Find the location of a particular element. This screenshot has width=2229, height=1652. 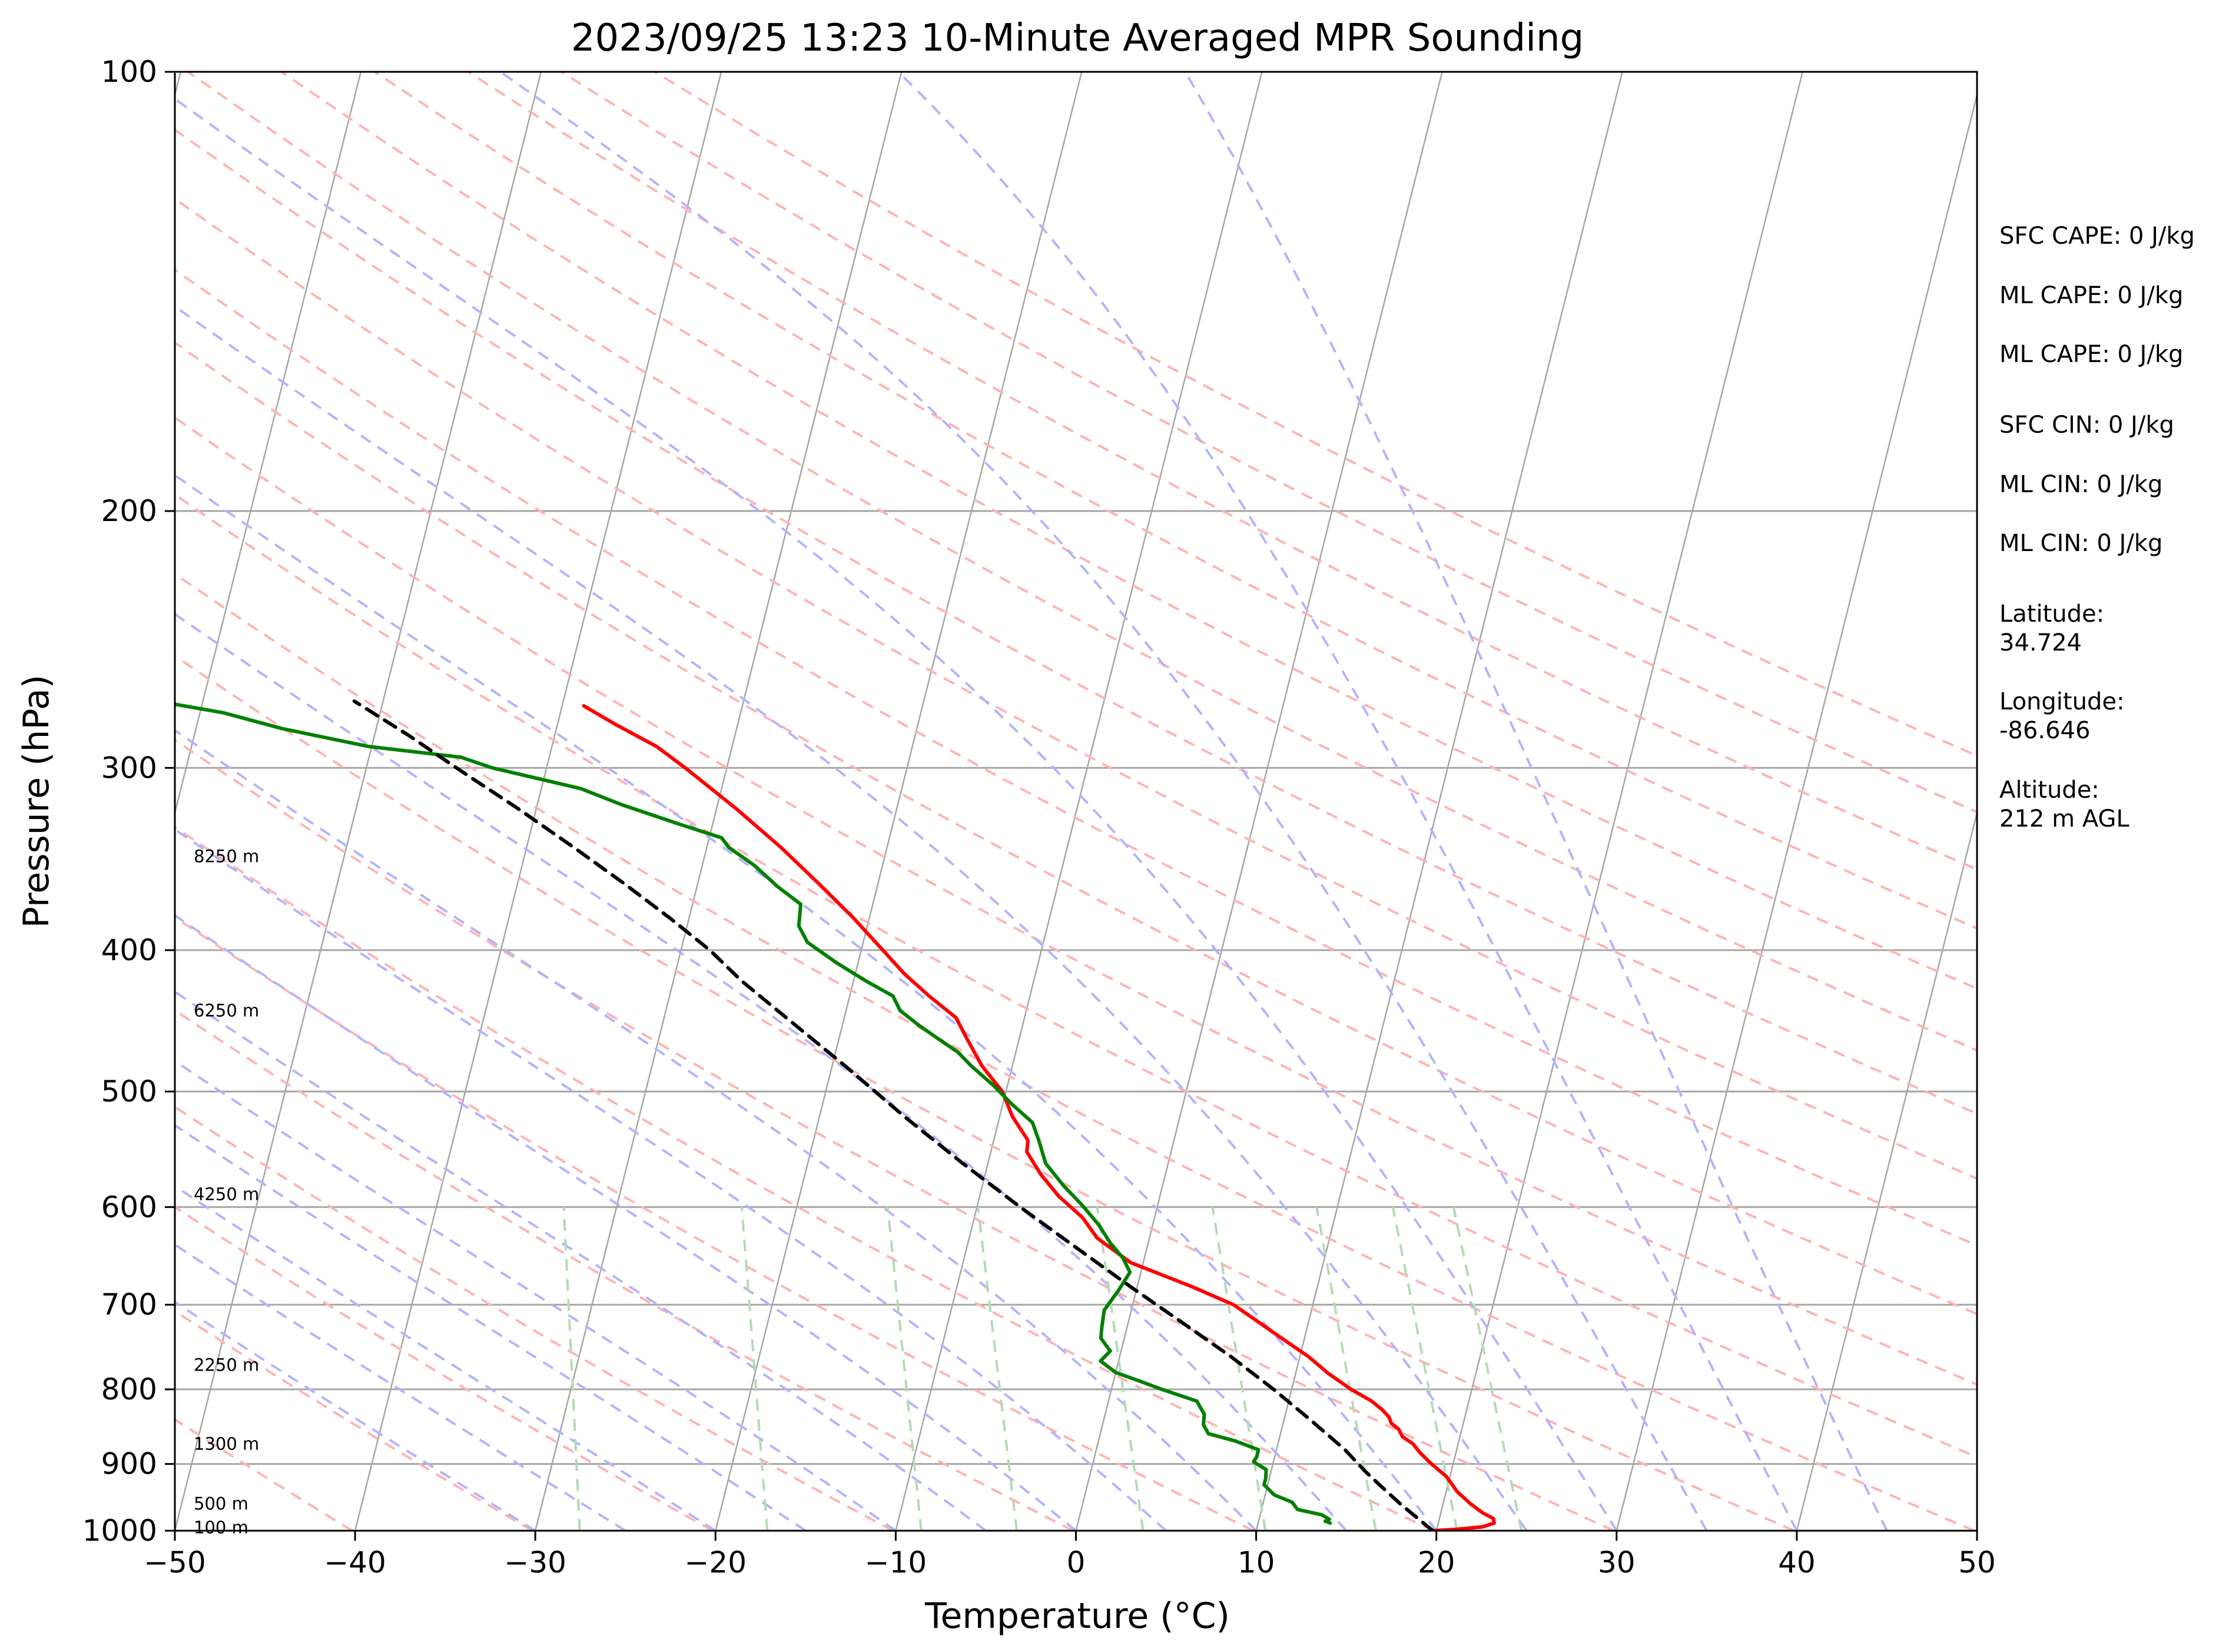

y-tick-label: 700 is located at coordinates (129, 1305).